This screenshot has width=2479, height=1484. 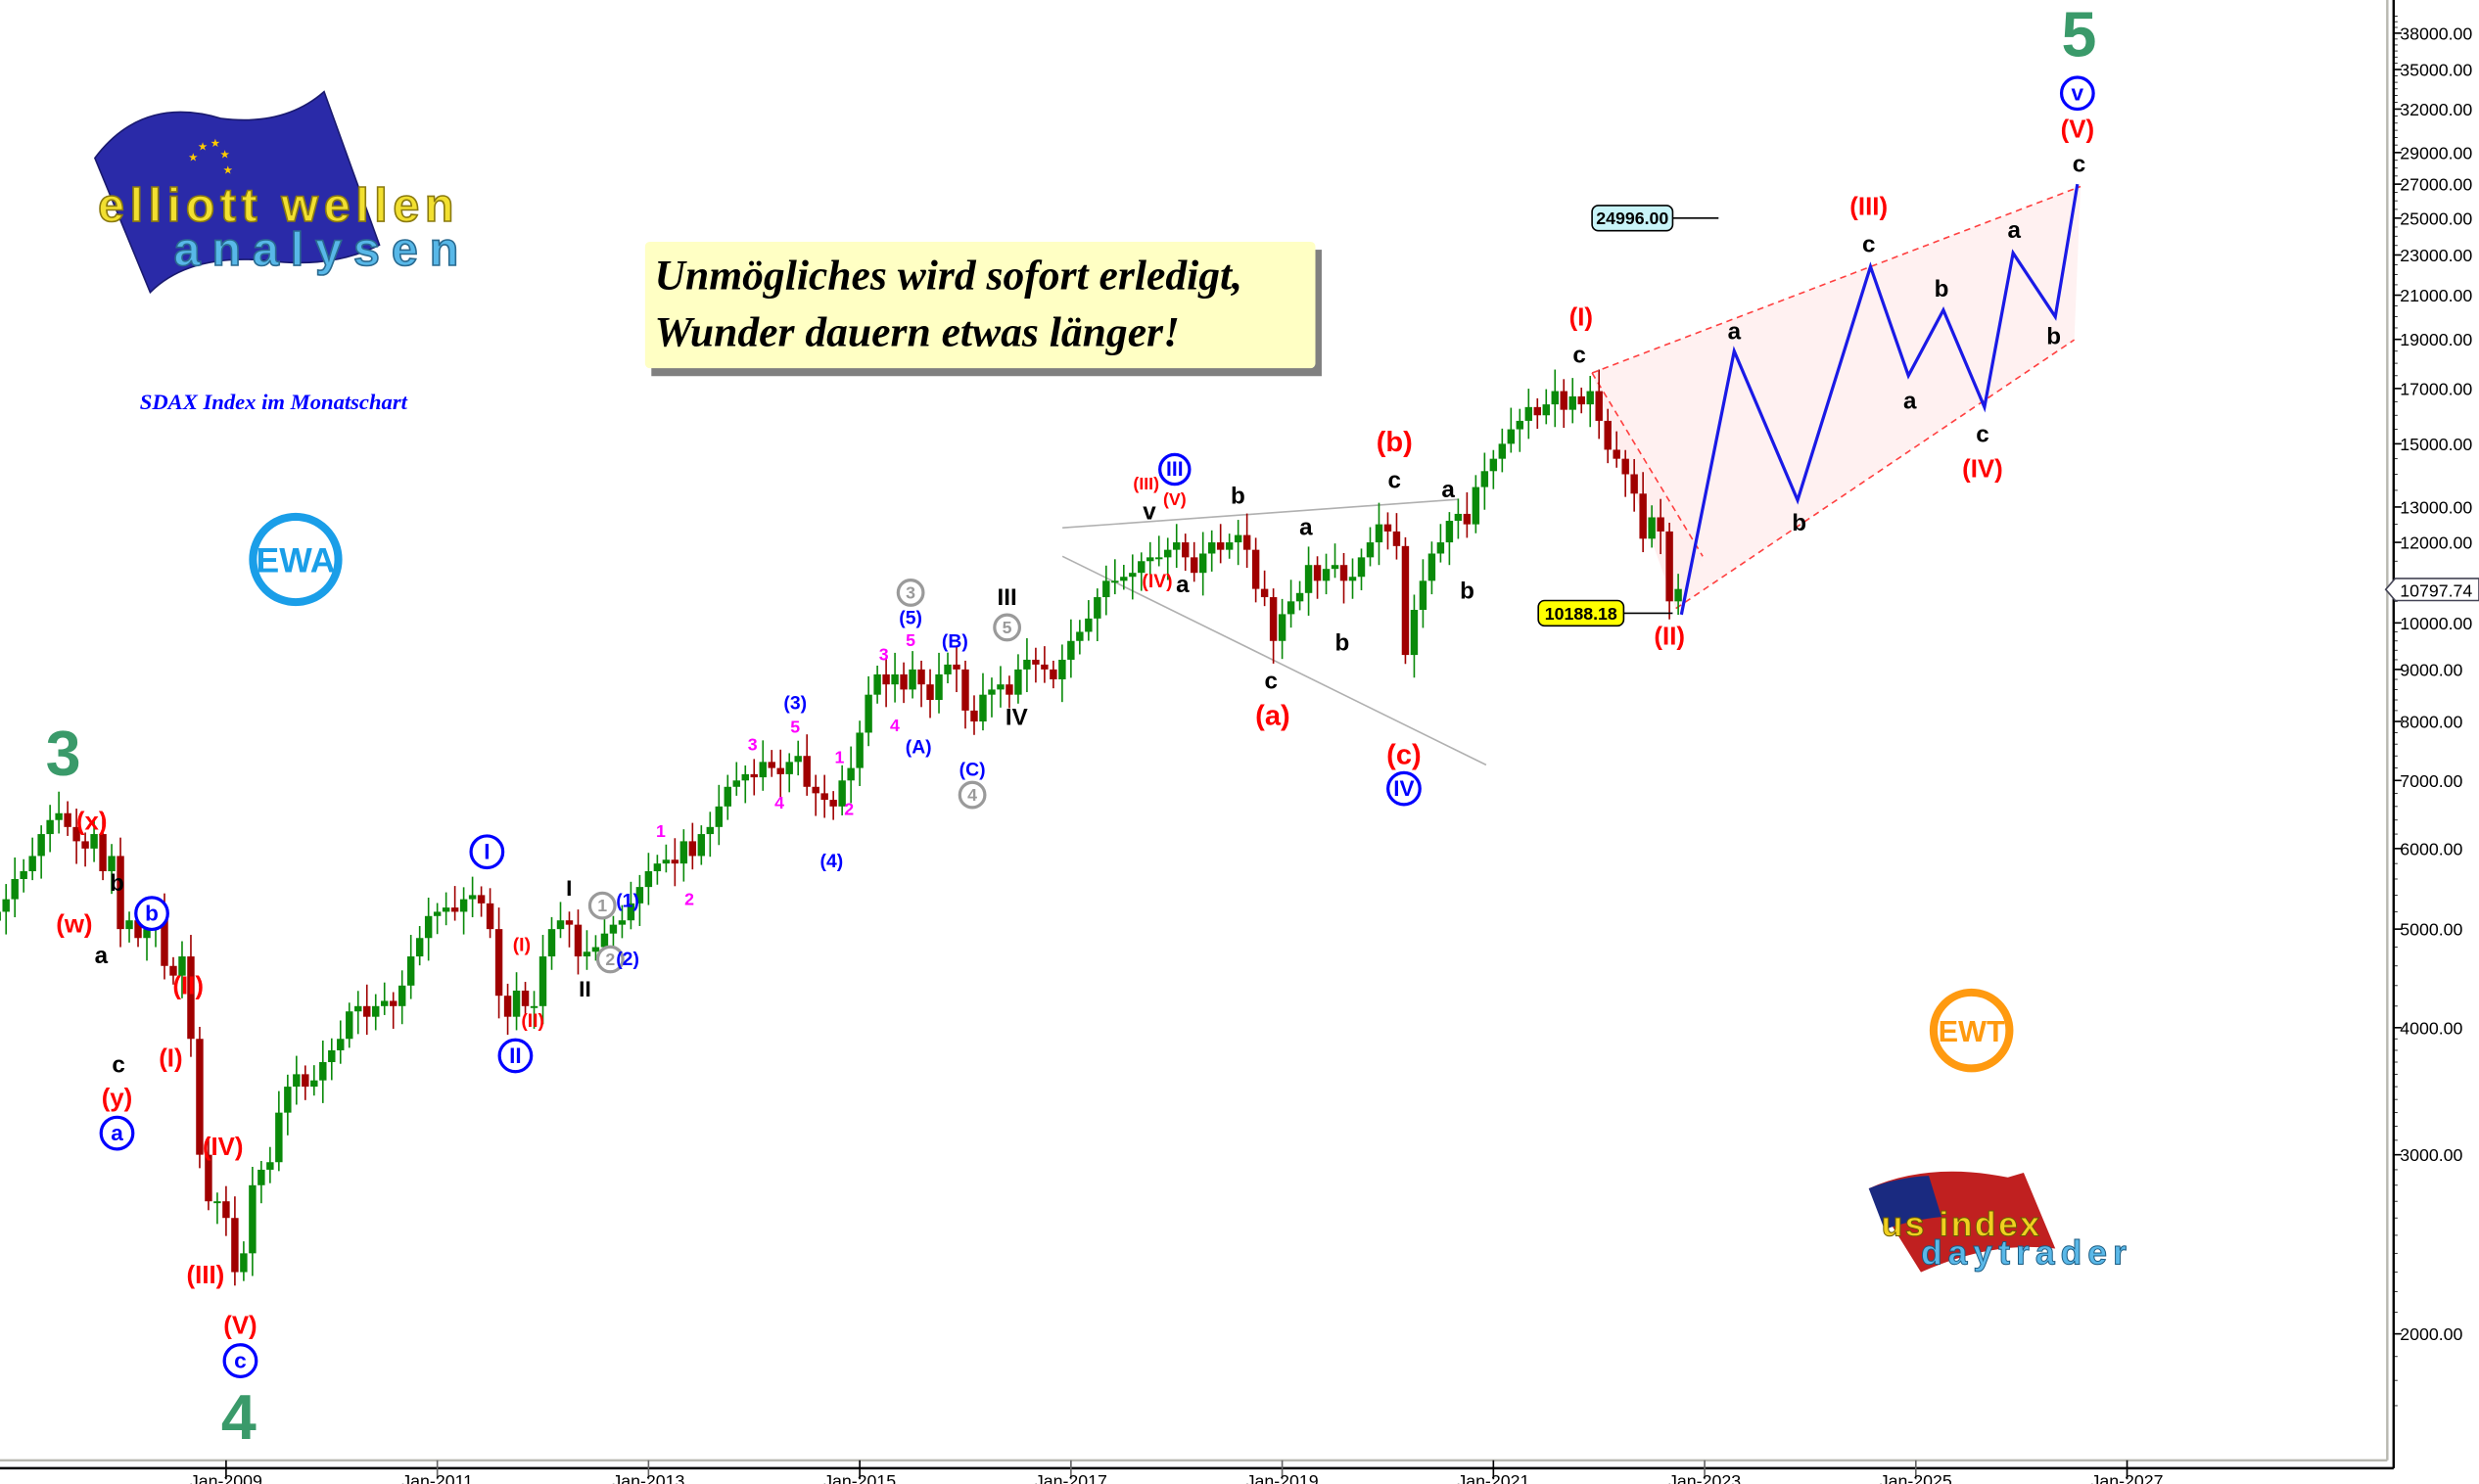 What do you see at coordinates (910, 640) in the screenshot?
I see `wave-label-text: 5` at bounding box center [910, 640].